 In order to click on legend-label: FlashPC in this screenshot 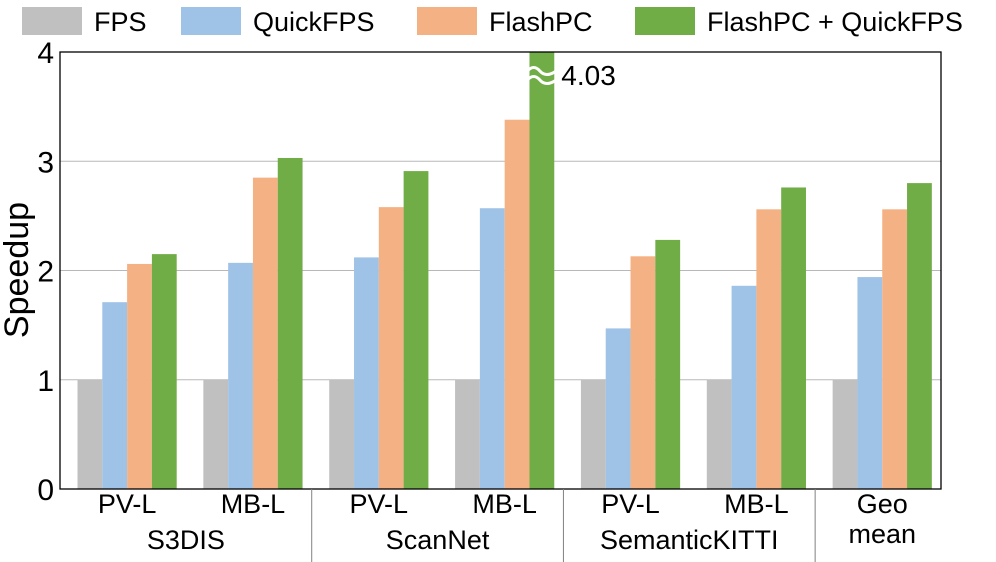, I will do `click(541, 22)`.